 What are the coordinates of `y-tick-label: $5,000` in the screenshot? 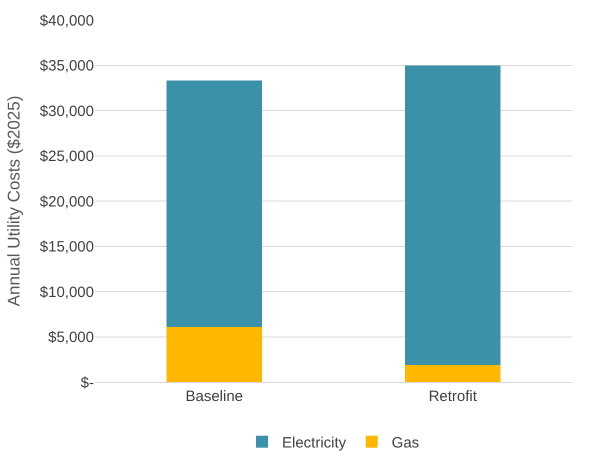 It's located at (71, 337).